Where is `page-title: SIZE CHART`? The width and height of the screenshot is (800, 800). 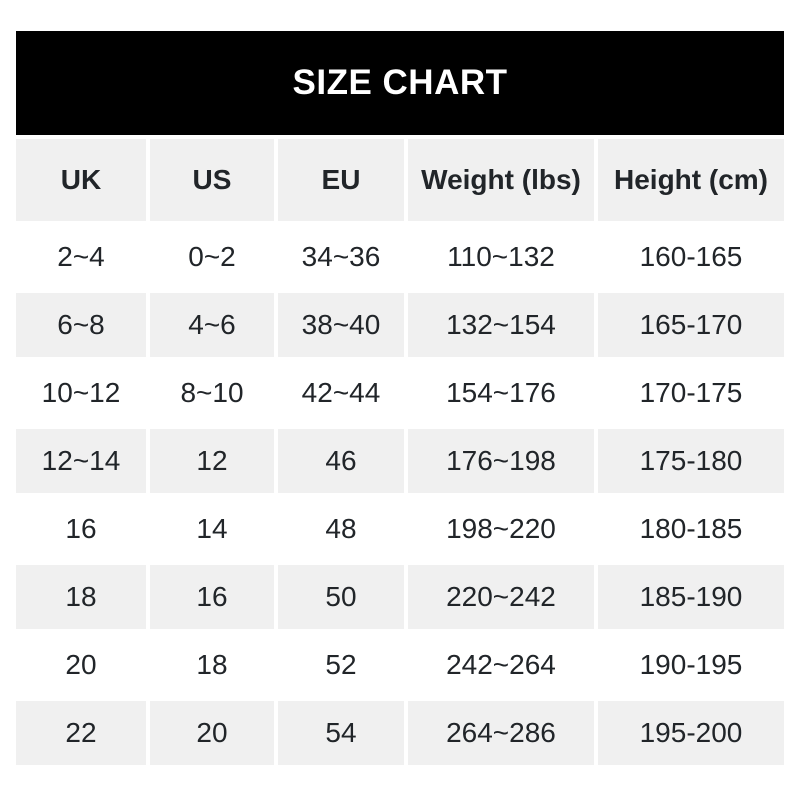
page-title: SIZE CHART is located at coordinates (400, 82).